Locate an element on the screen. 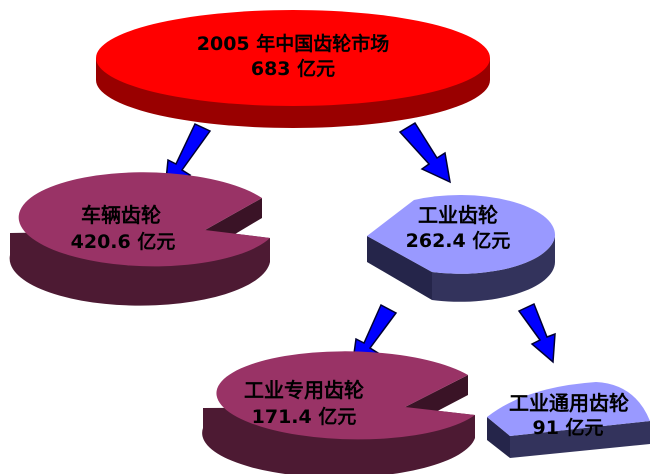  industrial-special-gear-value: 171.4 亿元 is located at coordinates (304, 416).